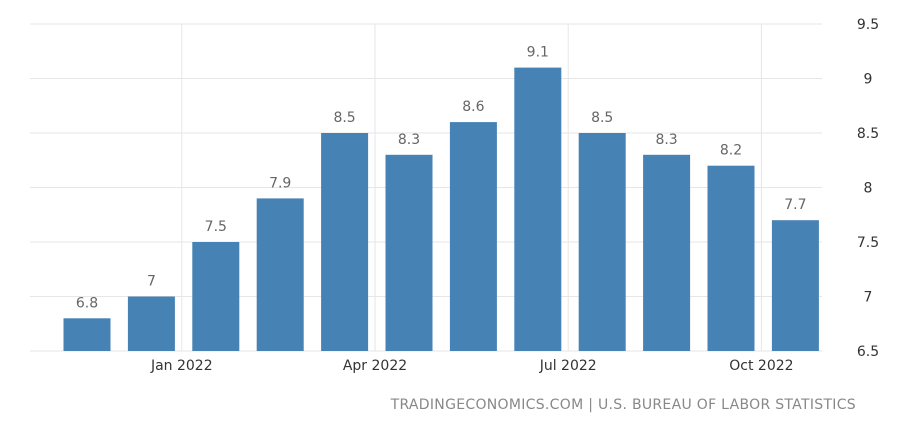 The image size is (912, 425). Describe the element at coordinates (181, 366) in the screenshot. I see `x-tick-label: Jan 2022` at that location.